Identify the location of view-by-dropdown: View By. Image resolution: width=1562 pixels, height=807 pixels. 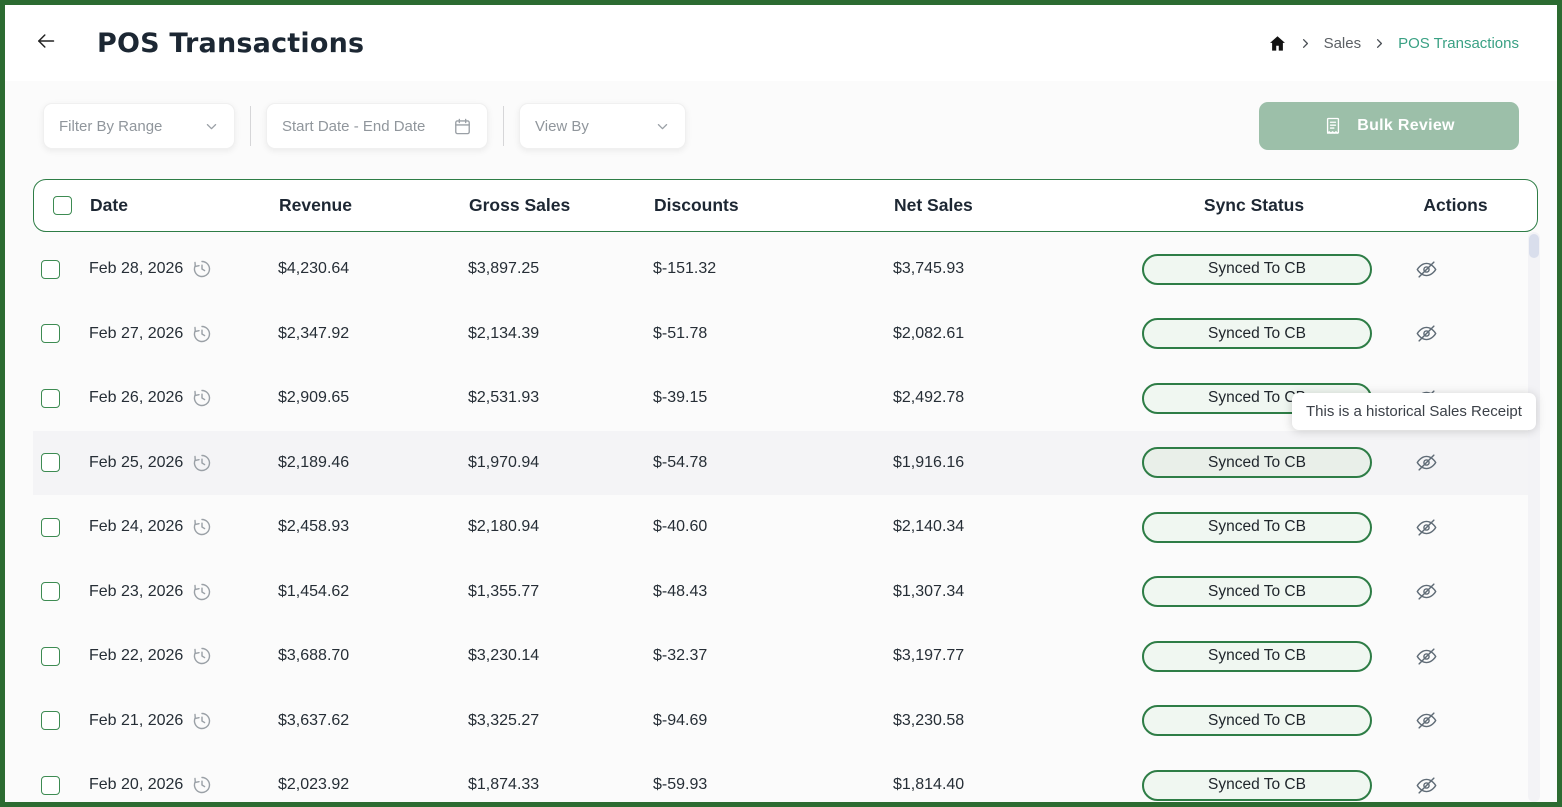
(602, 126).